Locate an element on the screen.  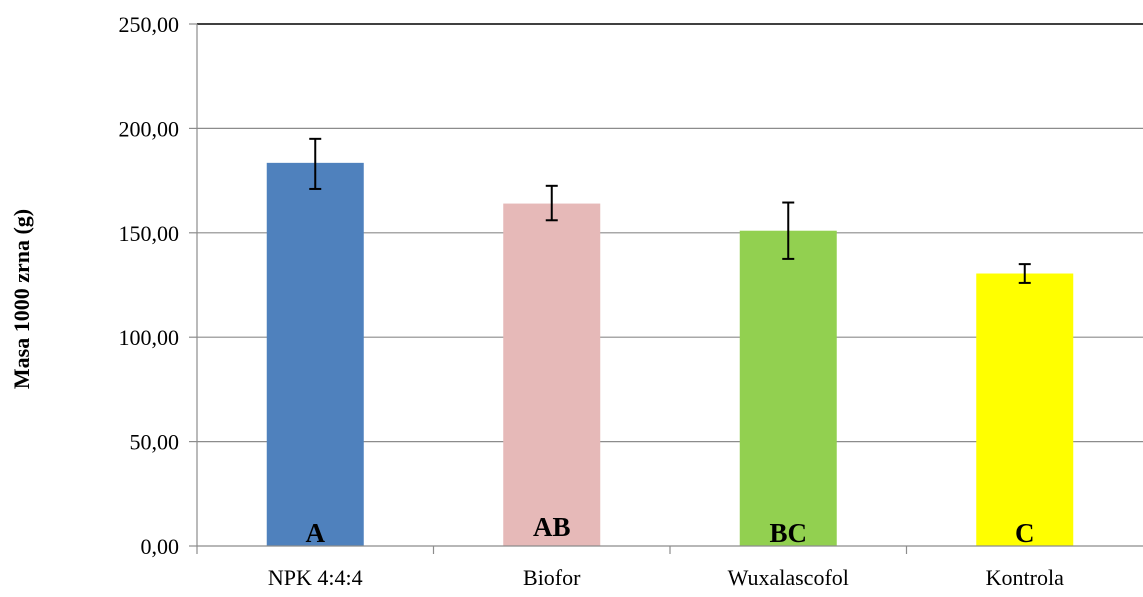
x-tick-label: Kontrola is located at coordinates (1025, 577).